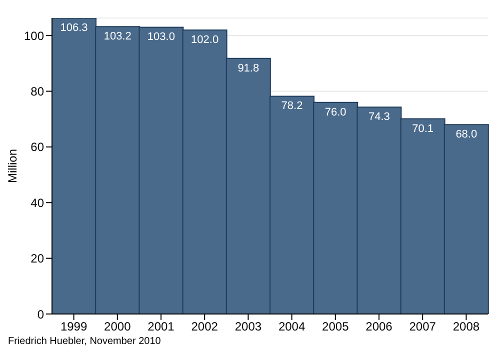 The image size is (500, 350). Describe the element at coordinates (292, 327) in the screenshot. I see `x-tick-label: 2004` at that location.